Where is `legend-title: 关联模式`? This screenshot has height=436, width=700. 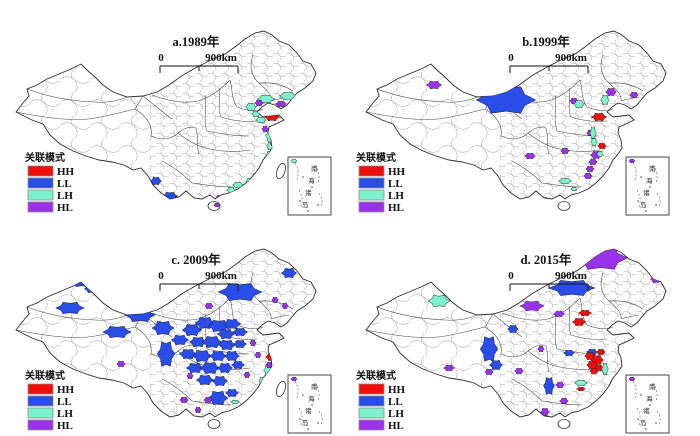
legend-title: 关联模式 is located at coordinates (45, 375).